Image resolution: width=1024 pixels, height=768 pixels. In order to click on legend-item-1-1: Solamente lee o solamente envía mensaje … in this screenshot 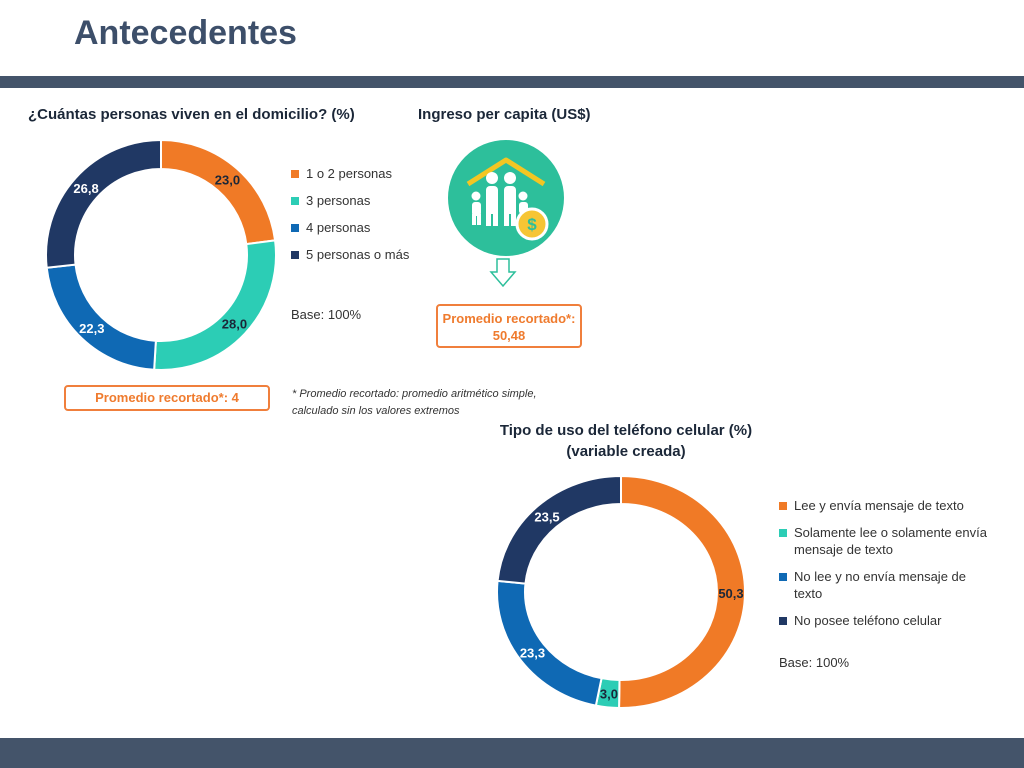, I will do `click(886, 541)`.